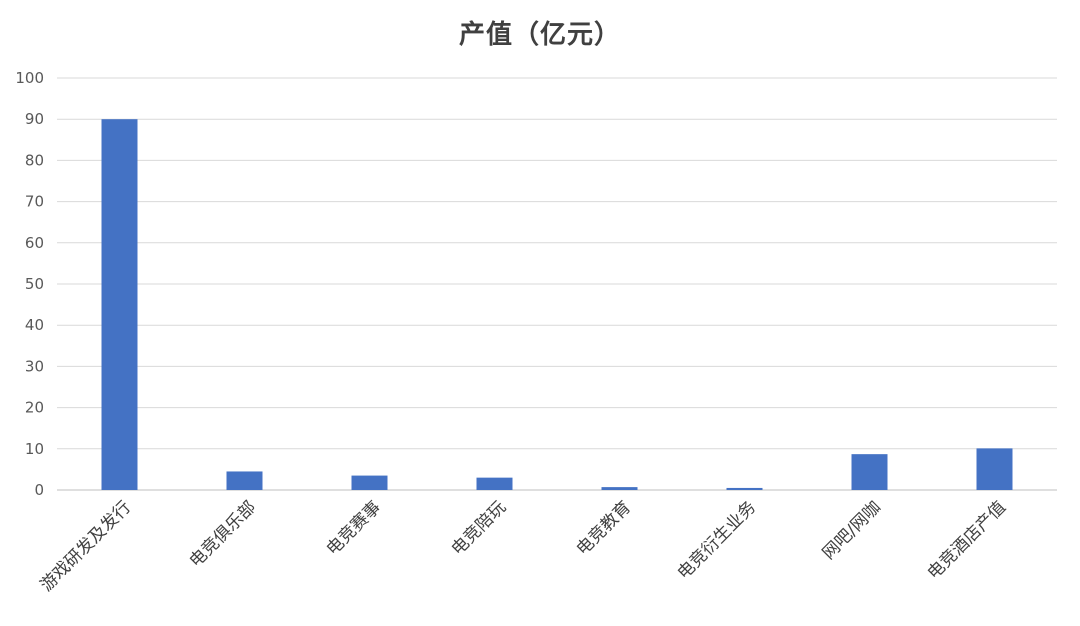 The height and width of the screenshot is (626, 1080). What do you see at coordinates (34, 449) in the screenshot?
I see `y-tick-label: 10` at bounding box center [34, 449].